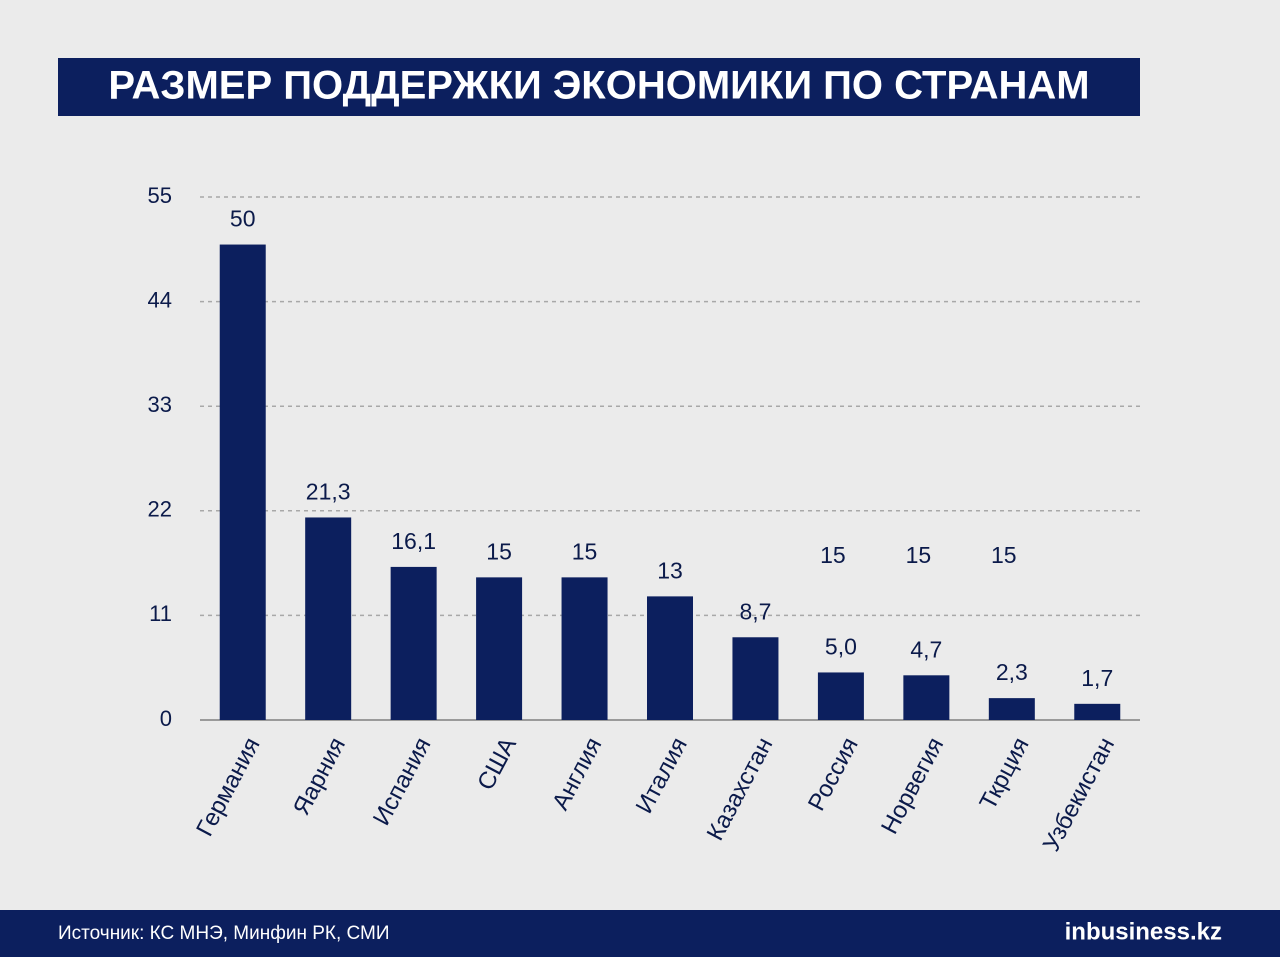 This screenshot has width=1280, height=957. What do you see at coordinates (640, 933) in the screenshot?
I see `footer` at bounding box center [640, 933].